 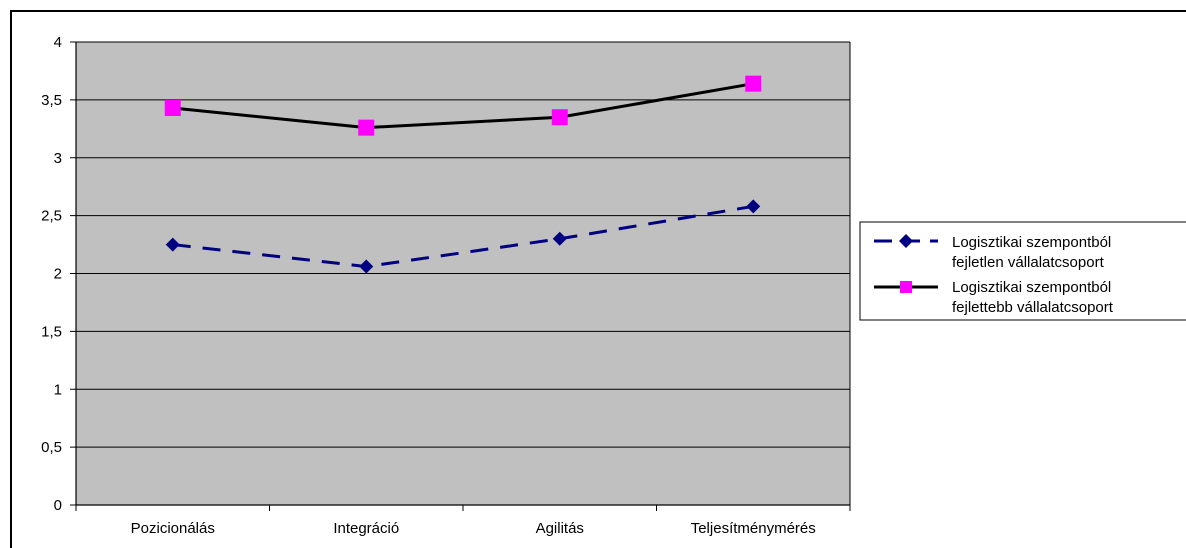 What do you see at coordinates (51, 216) in the screenshot?
I see `y-tick-label: 2,5` at bounding box center [51, 216].